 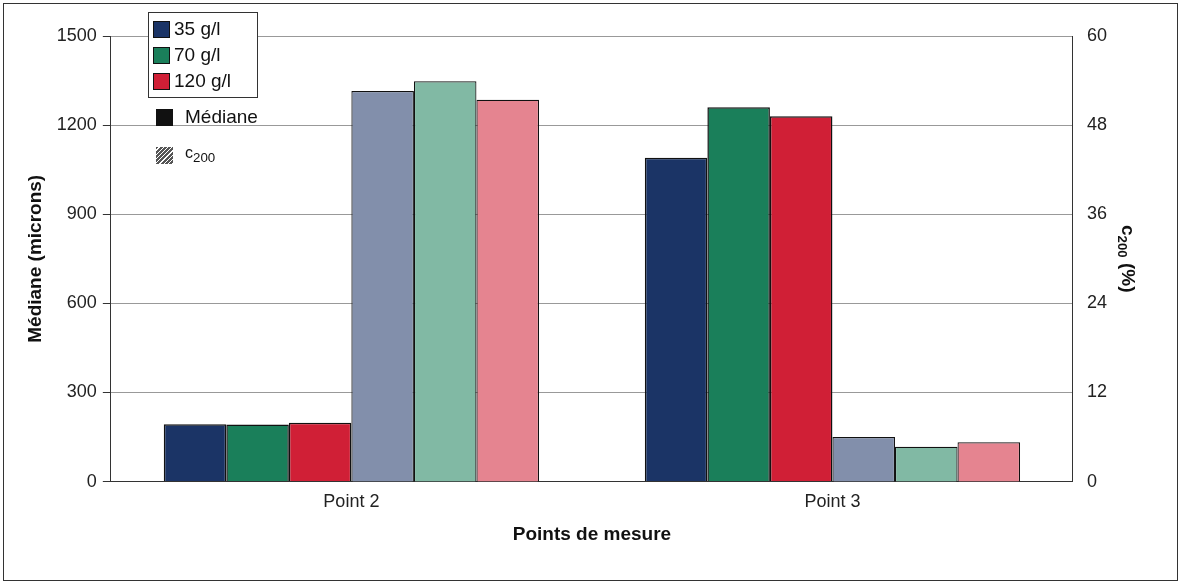 I want to click on x-axis-title: Points de mesure, so click(x=592, y=533).